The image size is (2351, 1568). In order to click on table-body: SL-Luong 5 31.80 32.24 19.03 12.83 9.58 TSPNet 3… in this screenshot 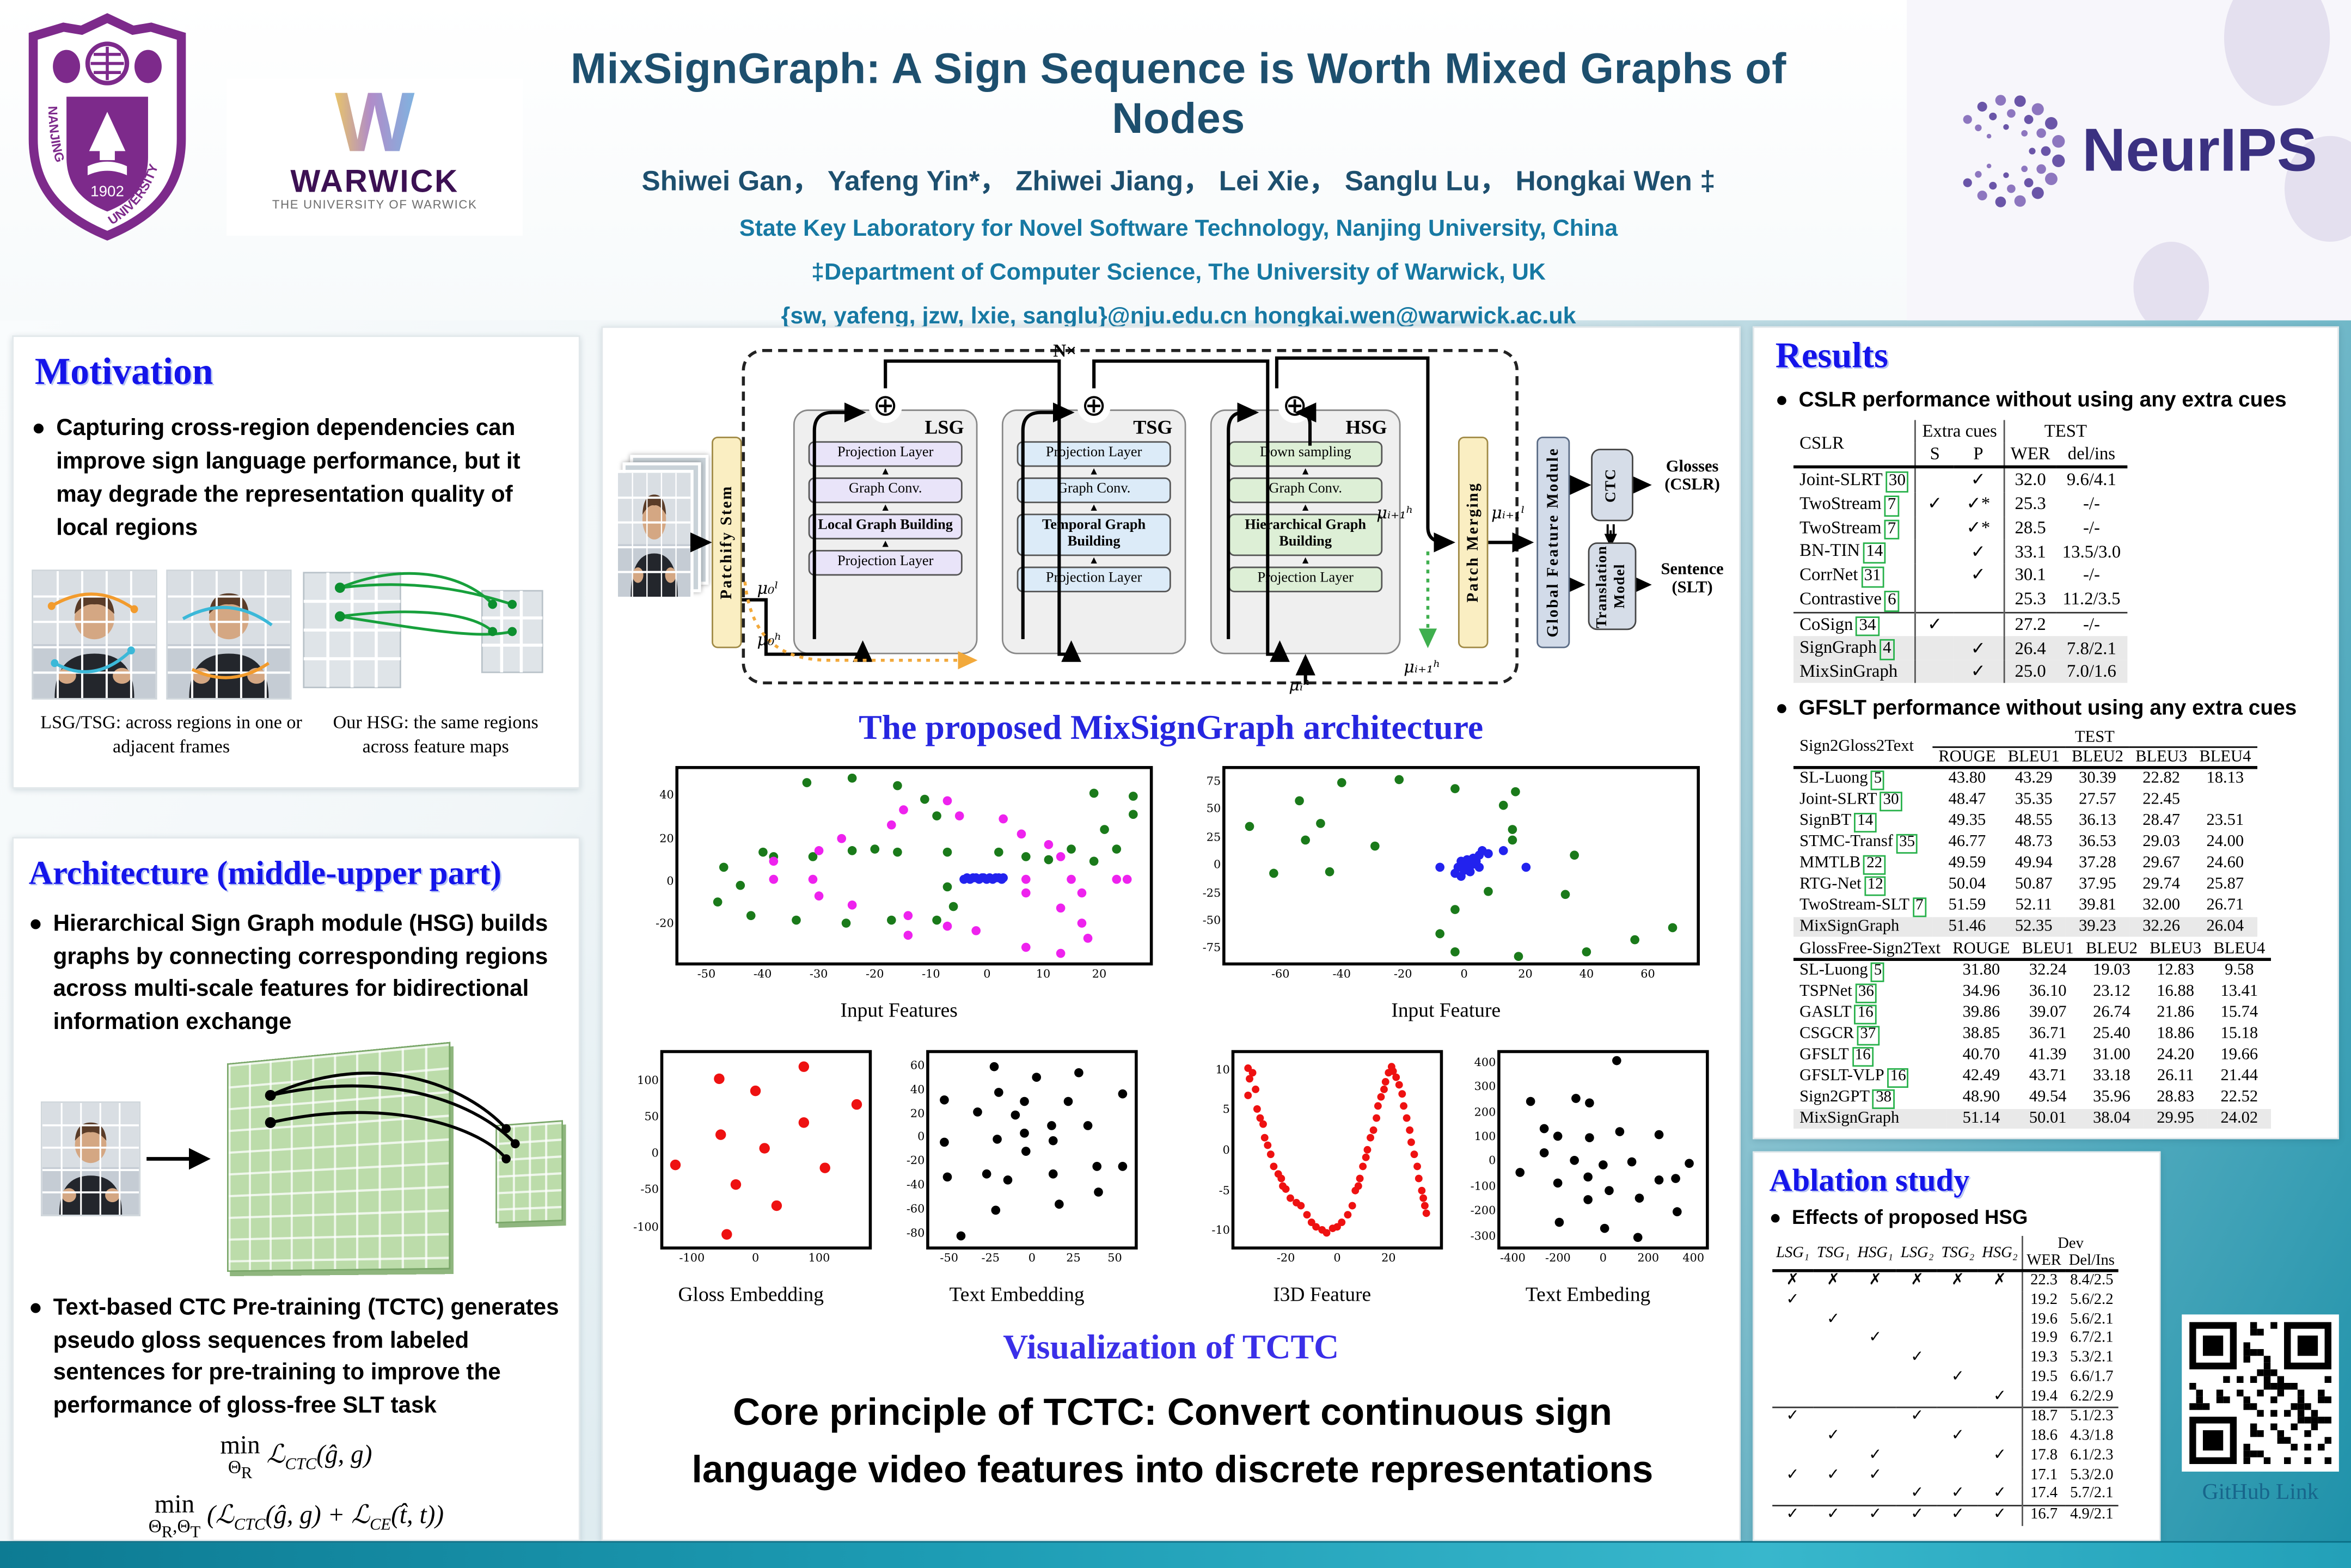, I will do `click(2032, 1044)`.